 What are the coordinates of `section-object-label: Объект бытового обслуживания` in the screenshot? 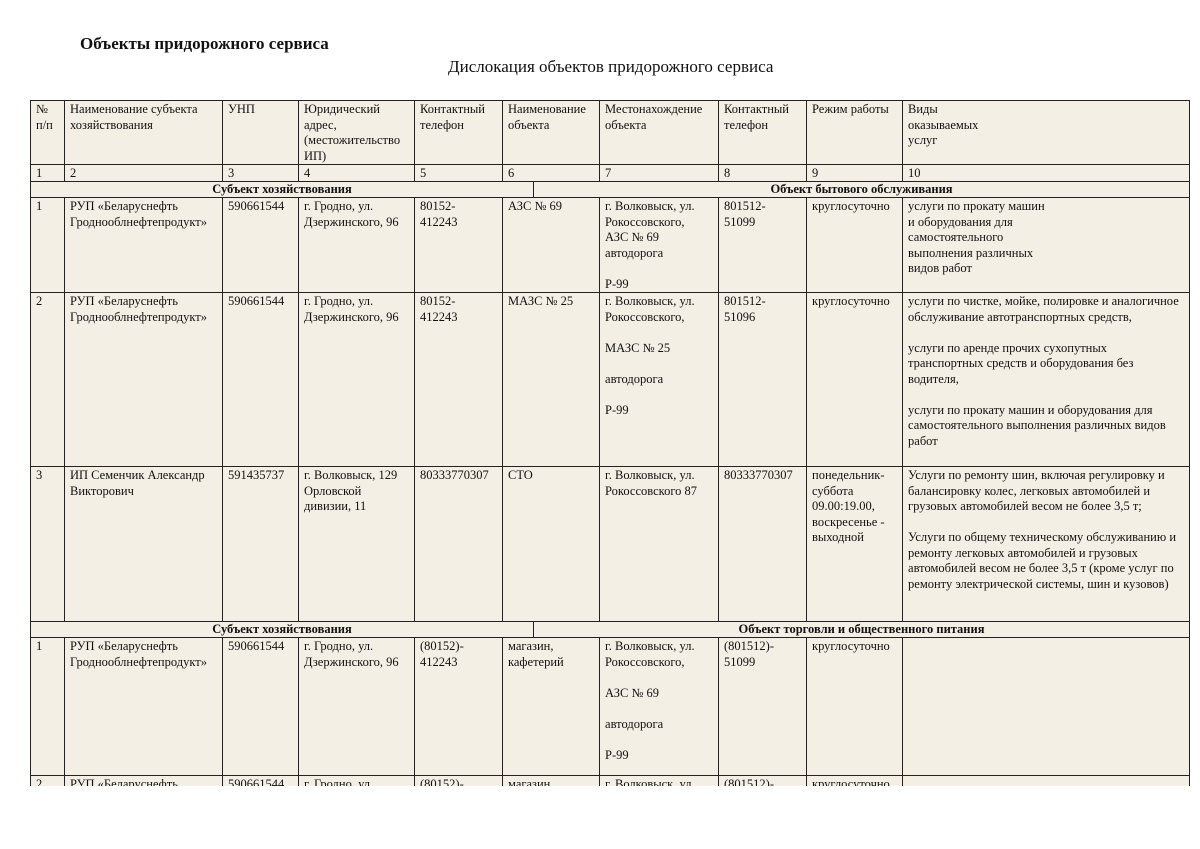 It's located at (861, 189).